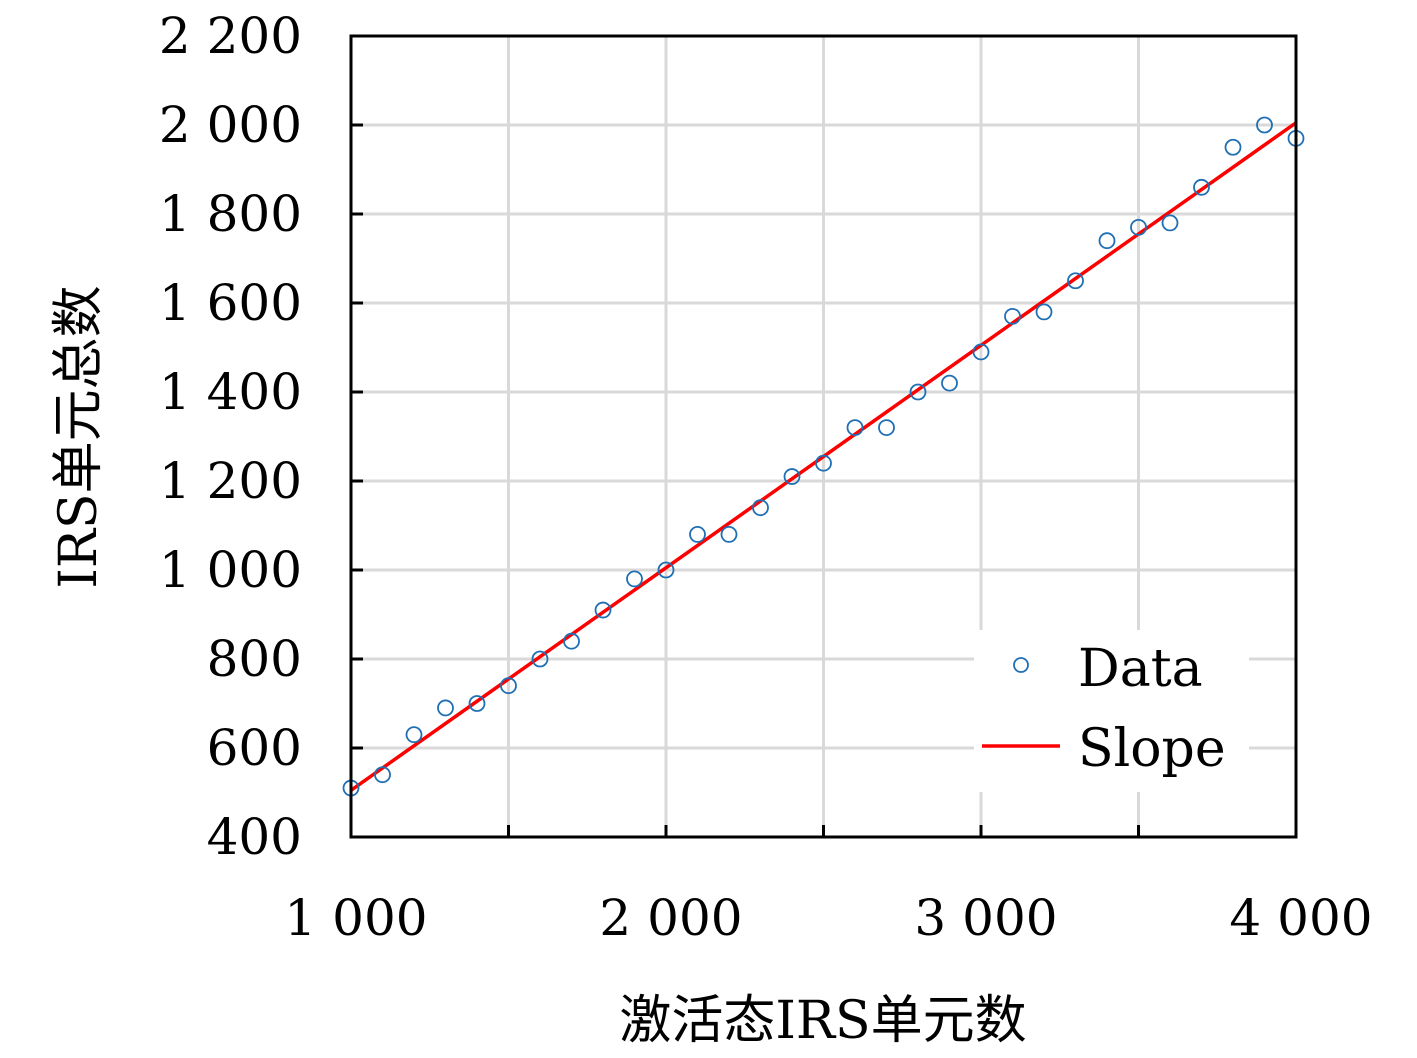 This screenshot has width=1417, height=1058. I want to click on y-tick-label: 2 000, so click(230, 125).